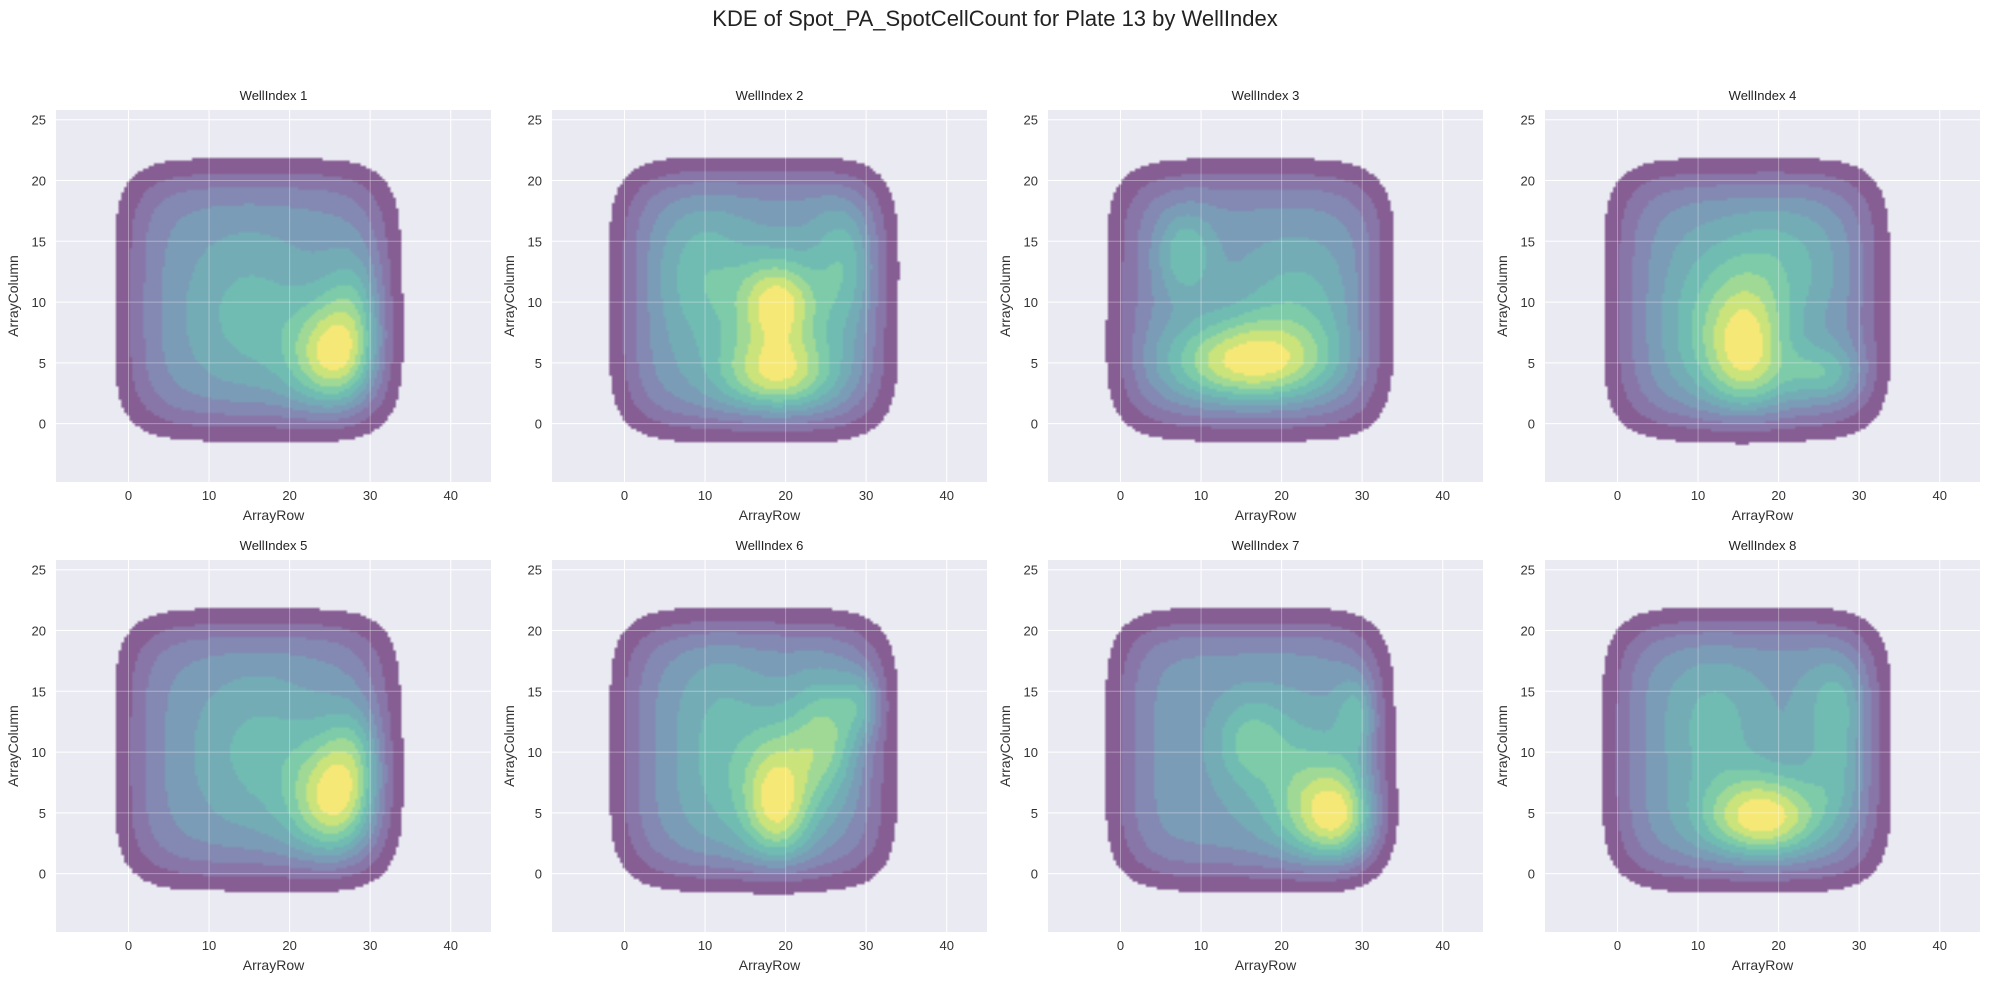  What do you see at coordinates (1266, 95) in the screenshot?
I see `subplot-title: WellIndex 3` at bounding box center [1266, 95].